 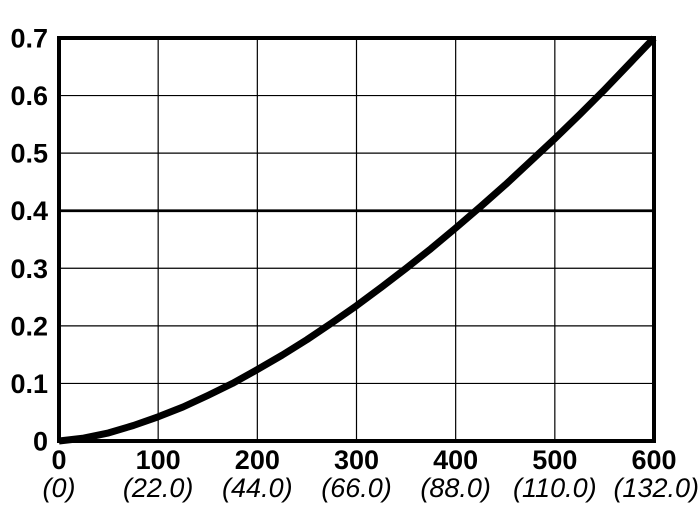 What do you see at coordinates (29, 211) in the screenshot?
I see `y-tick-label: 0.4` at bounding box center [29, 211].